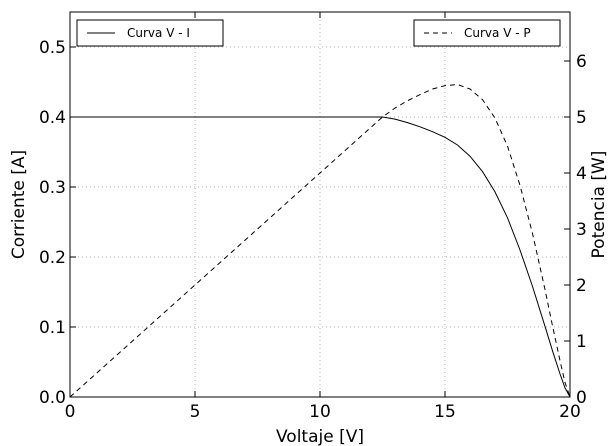  Describe the element at coordinates (70, 412) in the screenshot. I see `x-tick-label: 0` at that location.